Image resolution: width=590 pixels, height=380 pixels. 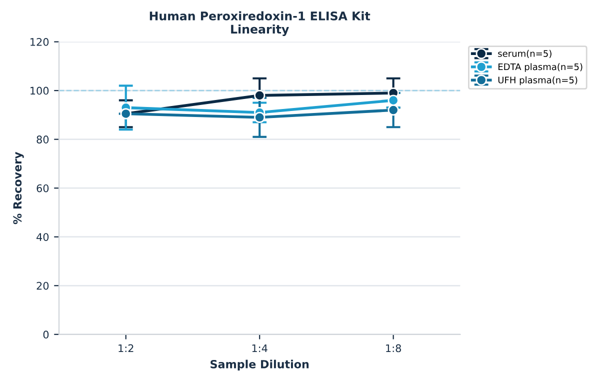 What do you see at coordinates (525, 54) in the screenshot?
I see `legend-label: serum(n=5)` at bounding box center [525, 54].